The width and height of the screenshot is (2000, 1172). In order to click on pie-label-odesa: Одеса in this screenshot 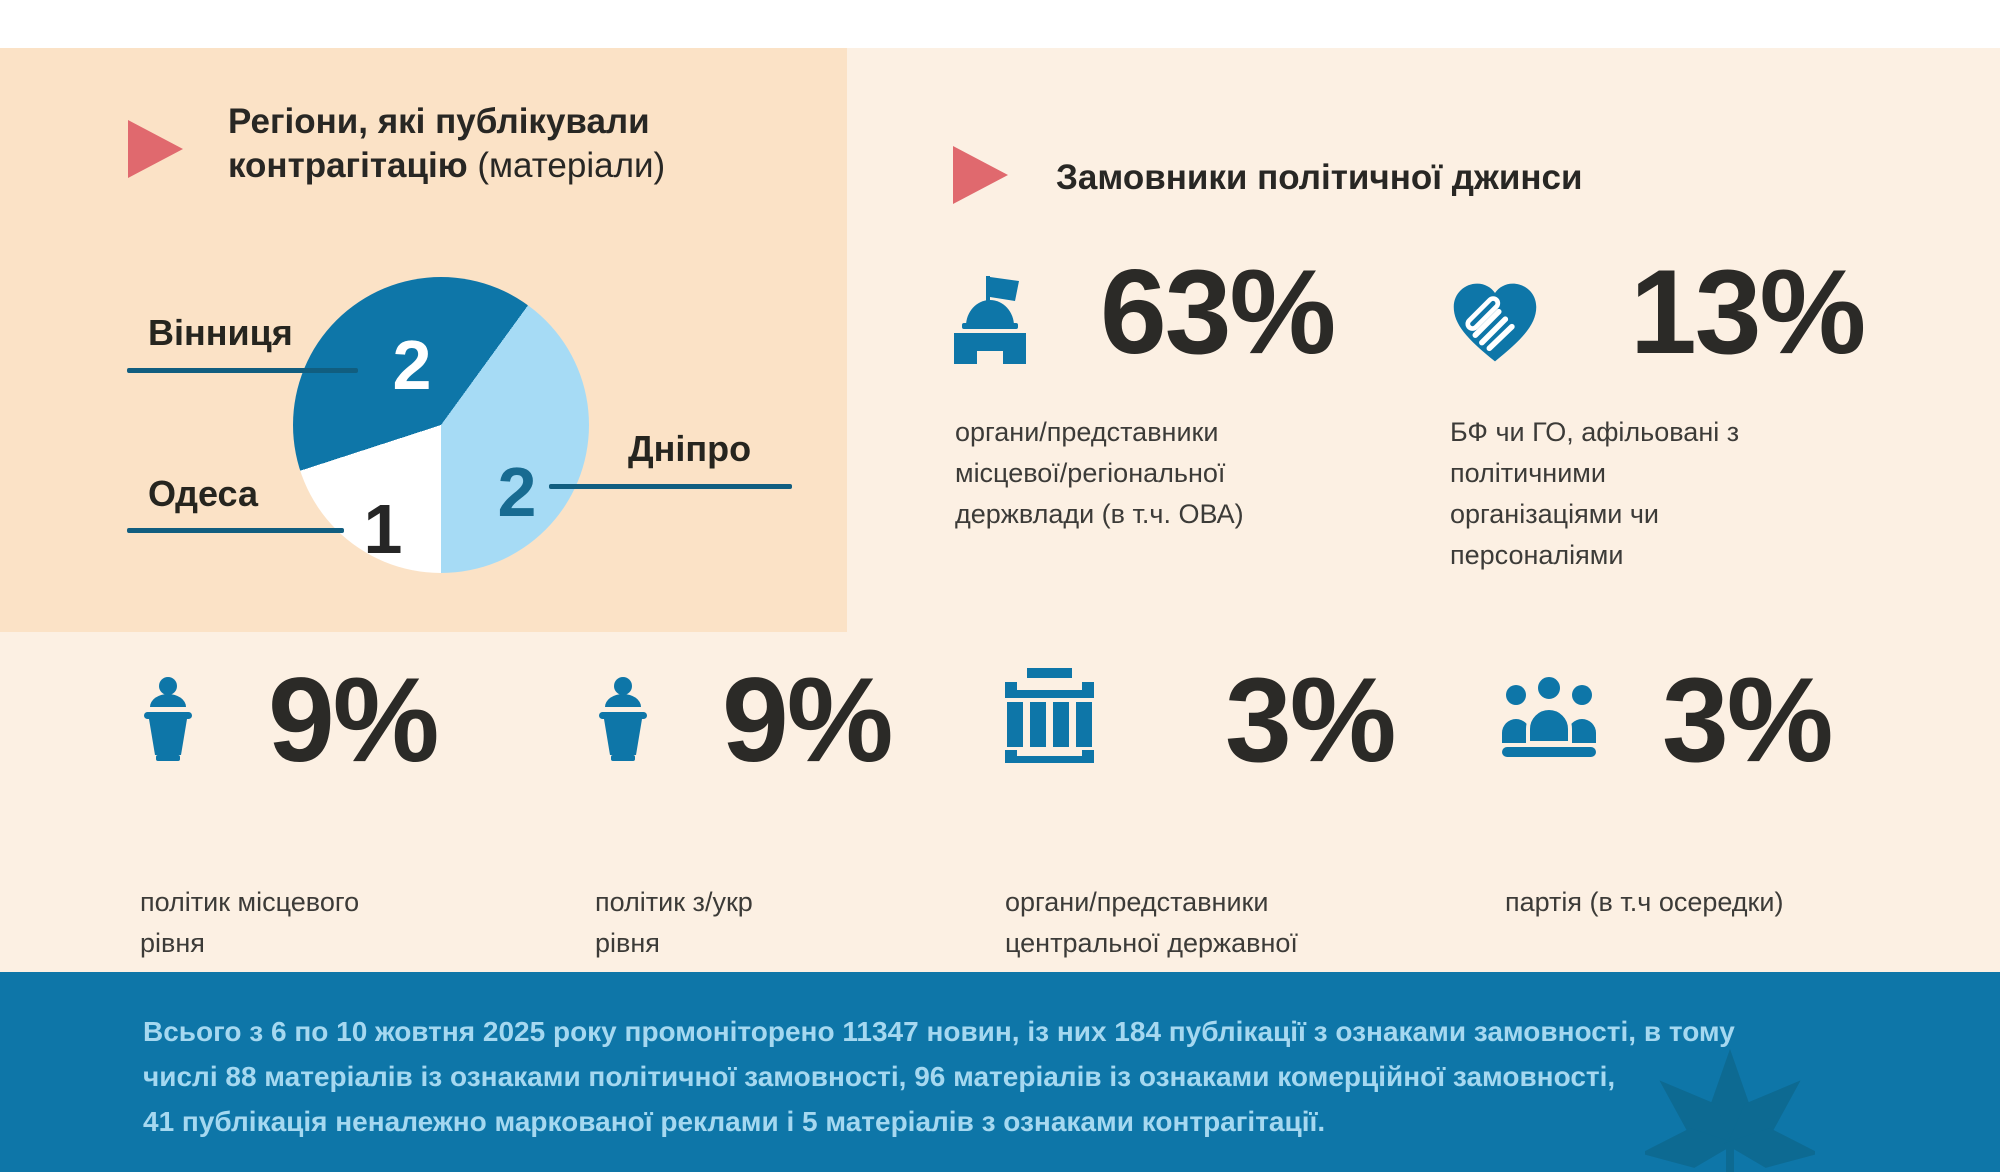, I will do `click(203, 493)`.